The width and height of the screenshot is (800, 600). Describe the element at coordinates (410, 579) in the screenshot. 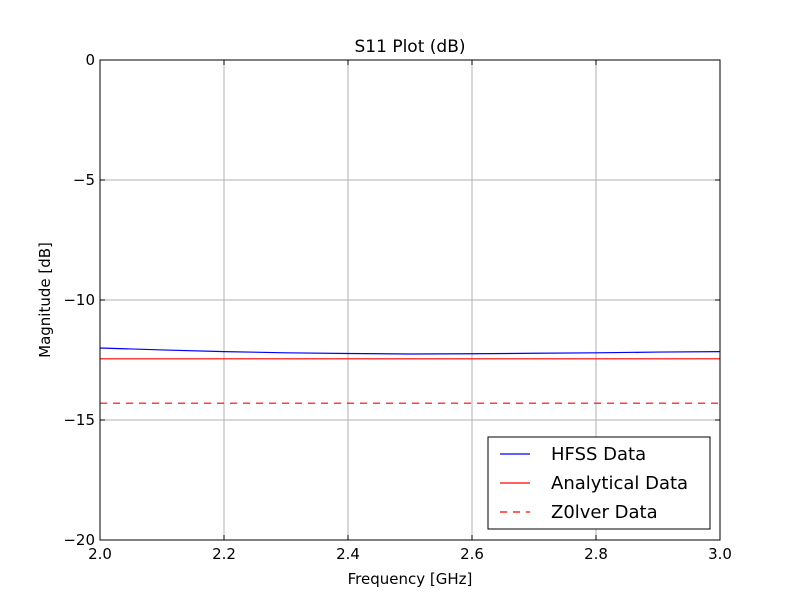

I see `x-axis-label: Frequency [GHz]` at that location.